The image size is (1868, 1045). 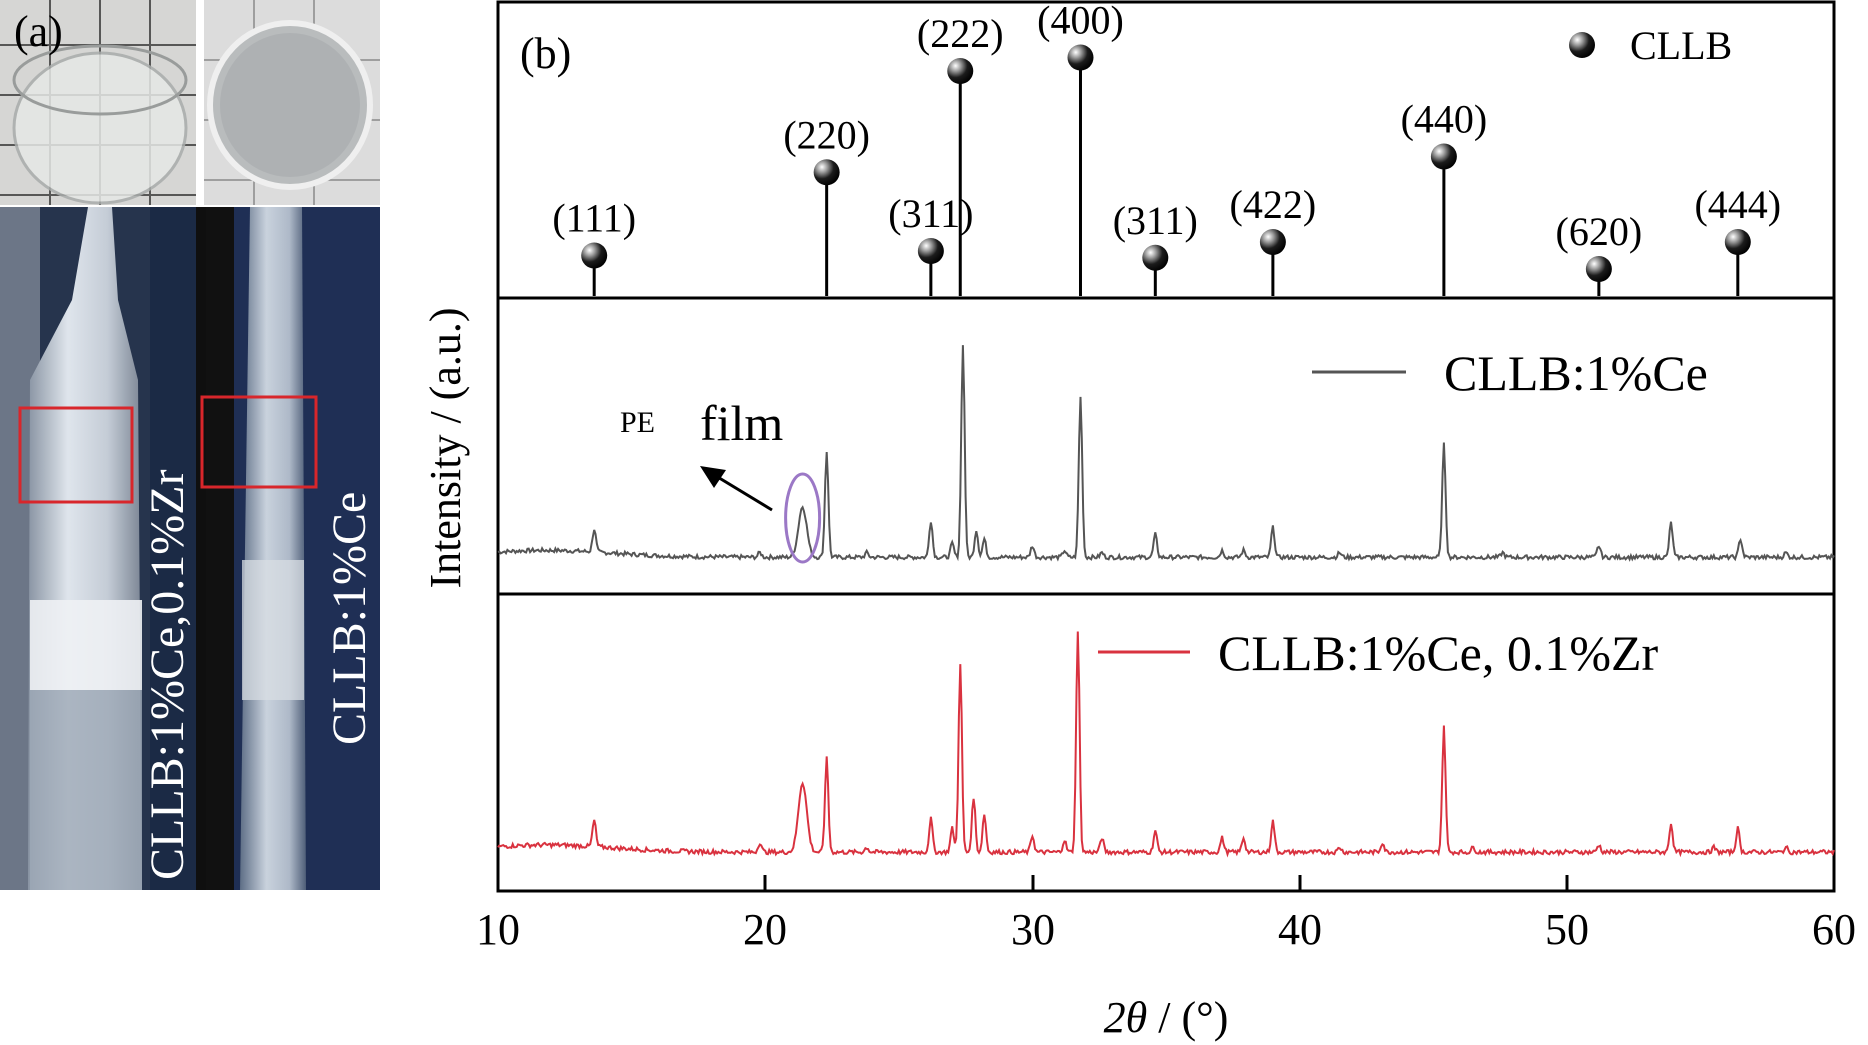 What do you see at coordinates (765, 929) in the screenshot?
I see `svg-text: 20` at bounding box center [765, 929].